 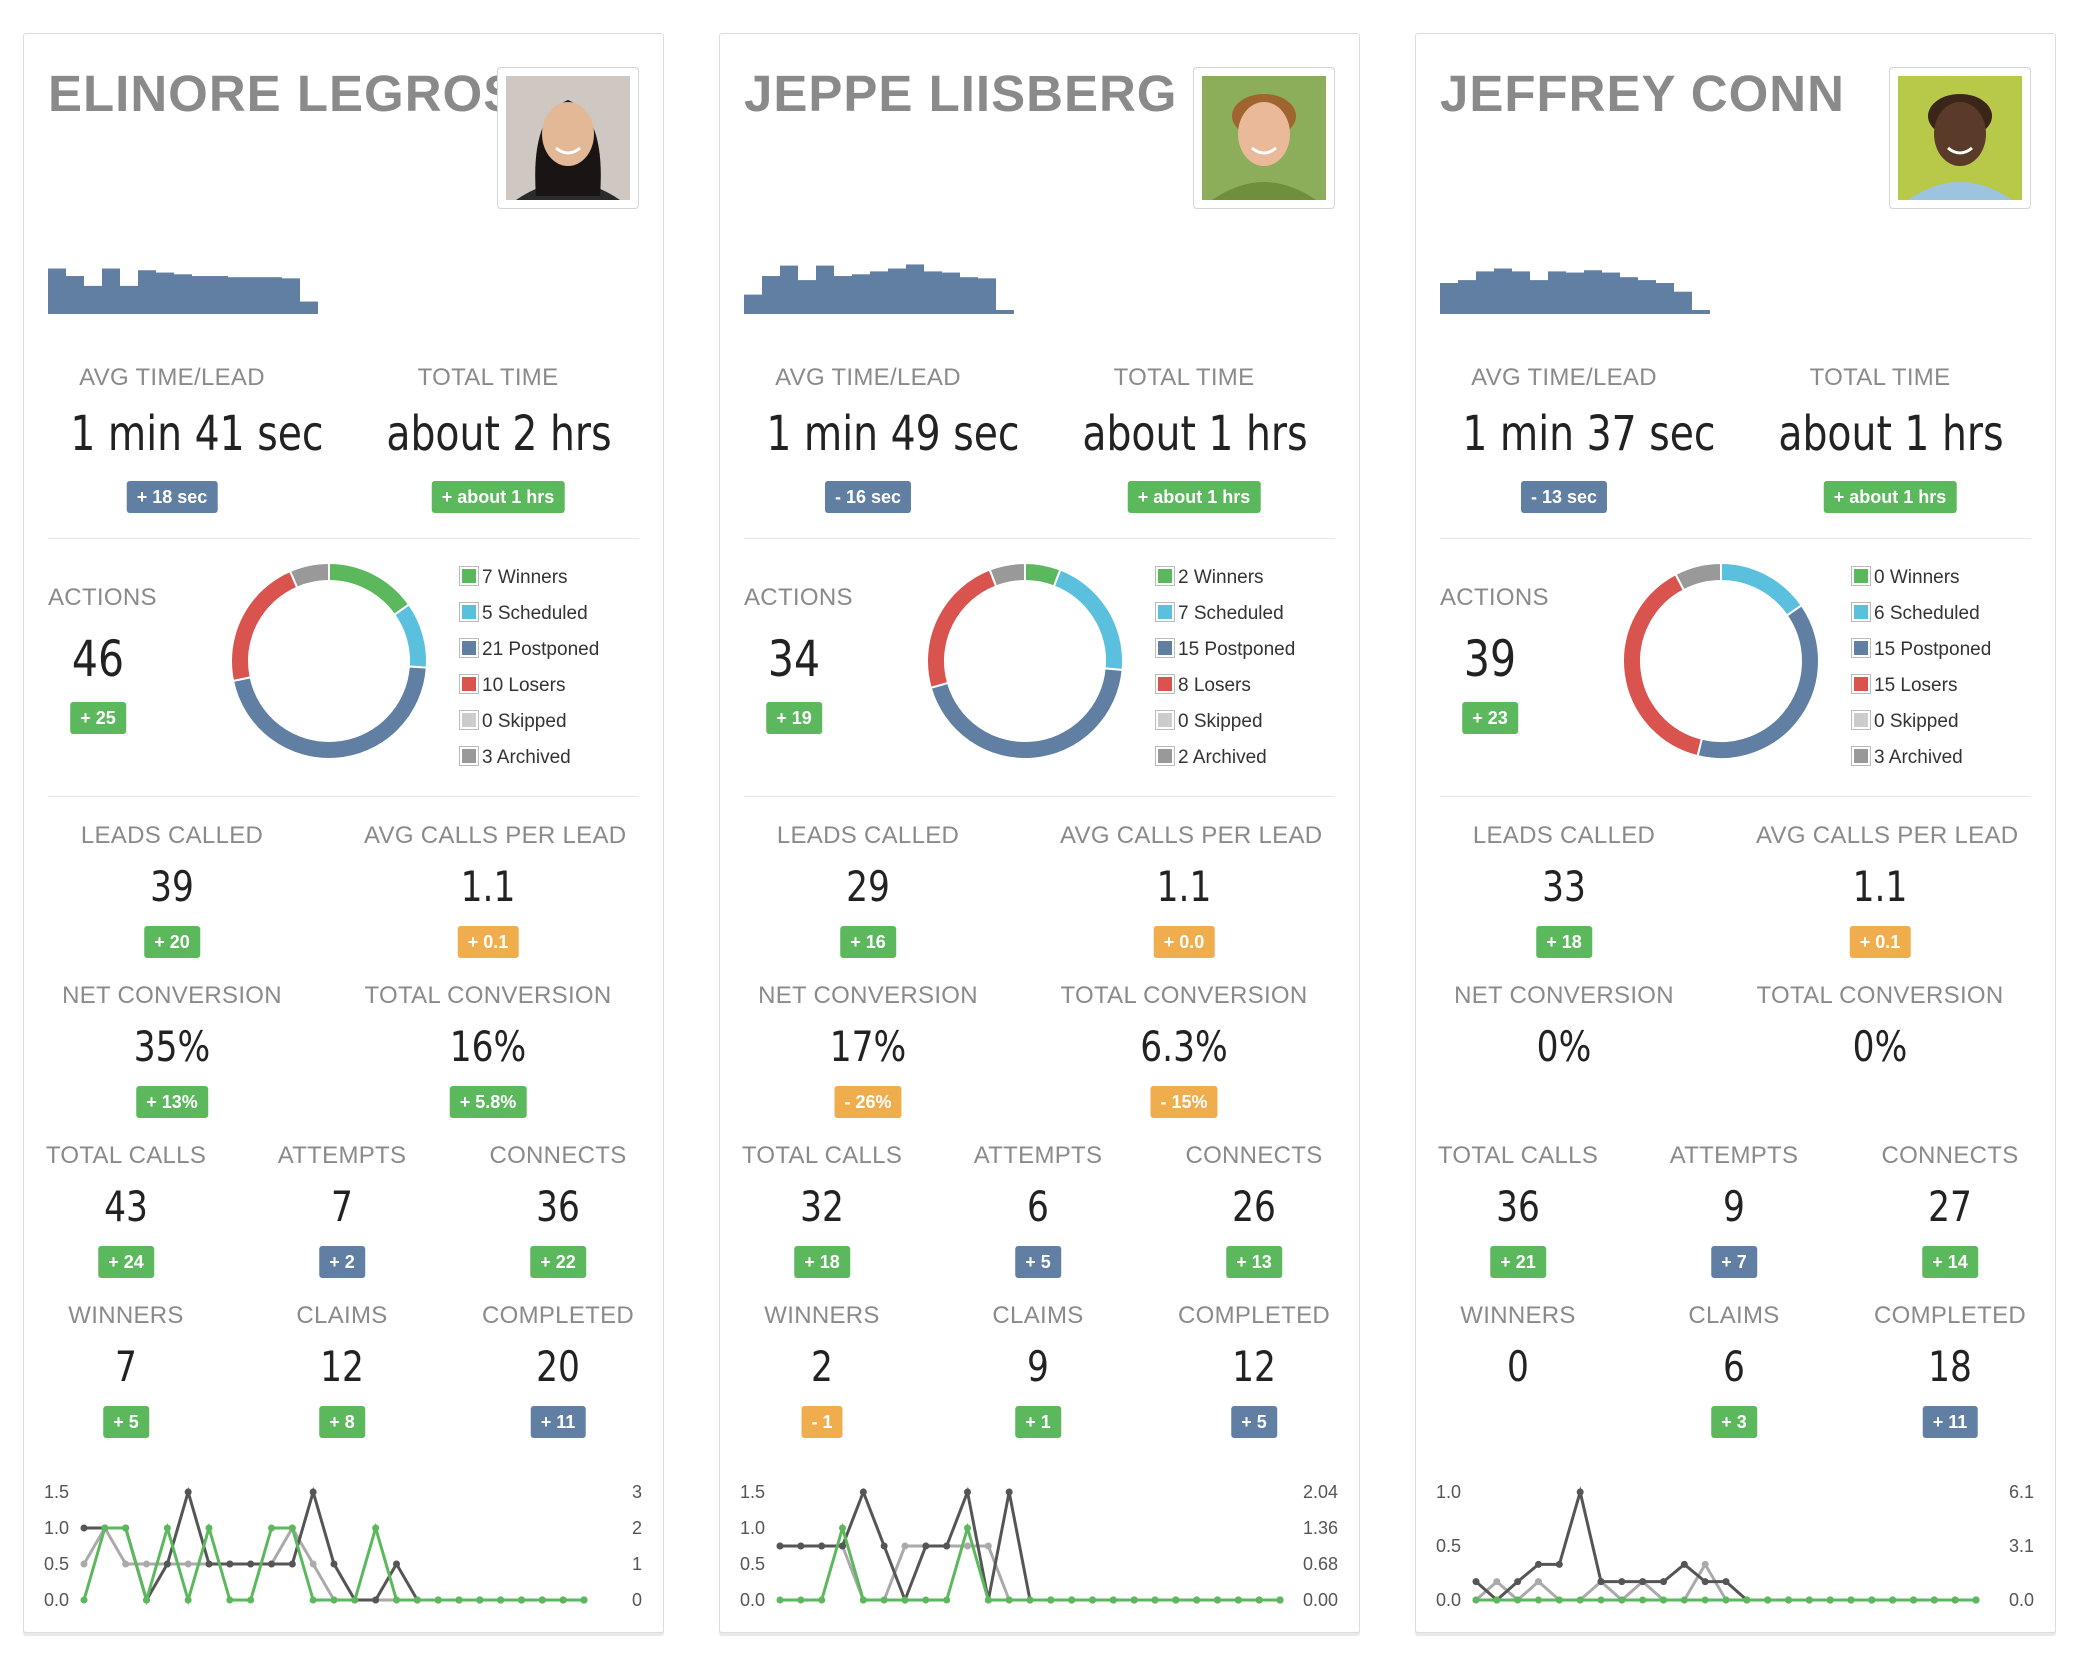 I want to click on right-axis-tick: 0, so click(x=637, y=1600).